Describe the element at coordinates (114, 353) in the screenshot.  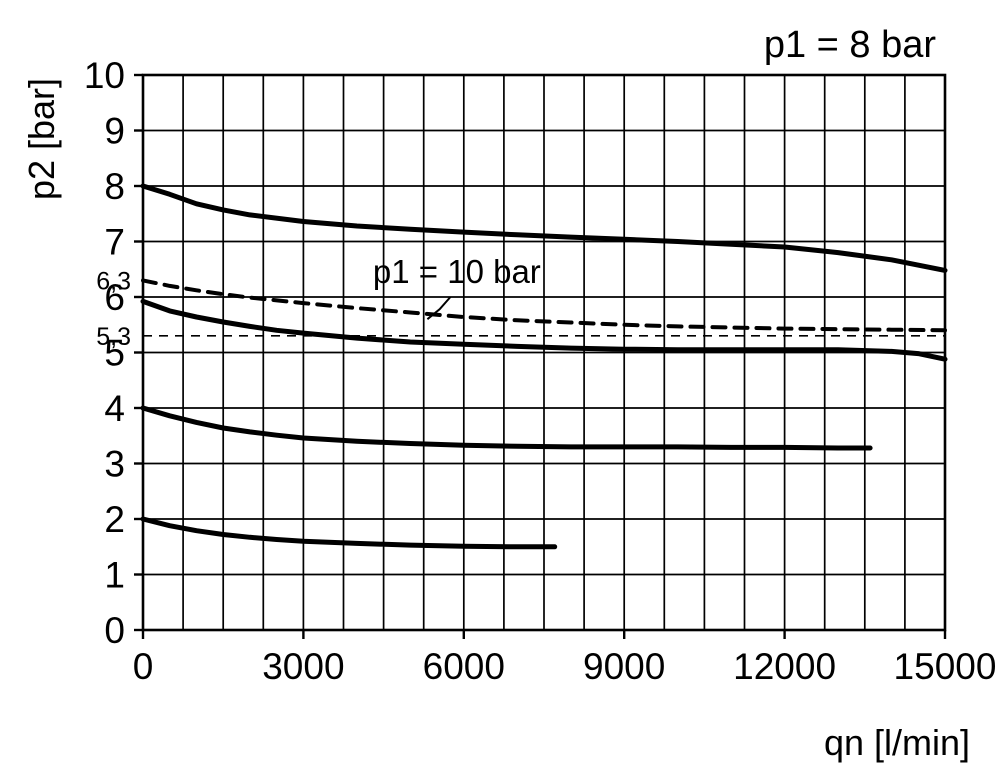
I see `y-tick-label: 5` at that location.